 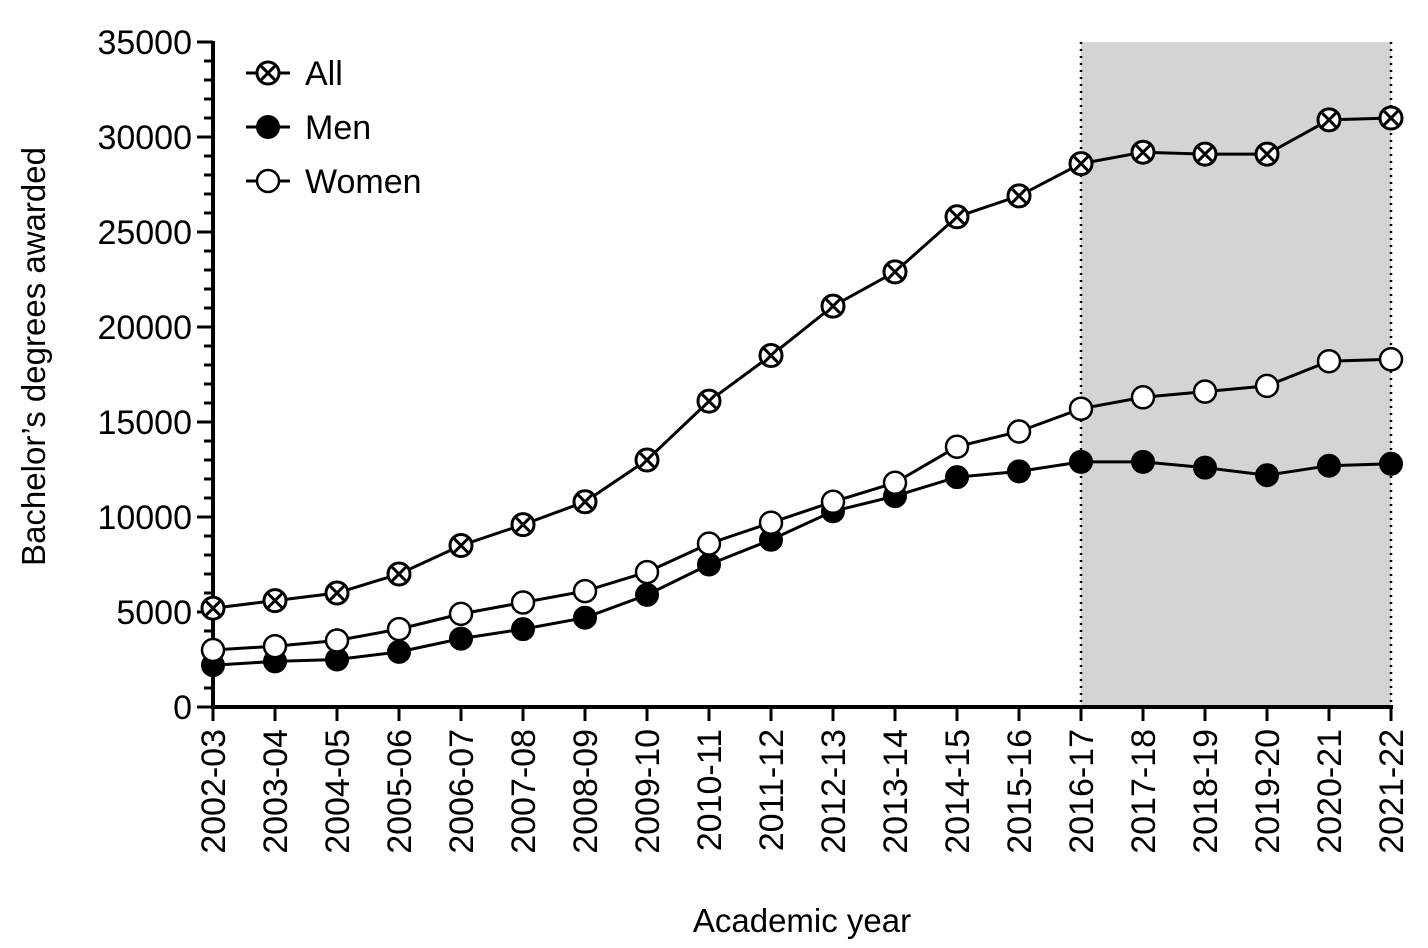 What do you see at coordinates (1082, 791) in the screenshot?
I see `x-tick-label: 2016-17` at bounding box center [1082, 791].